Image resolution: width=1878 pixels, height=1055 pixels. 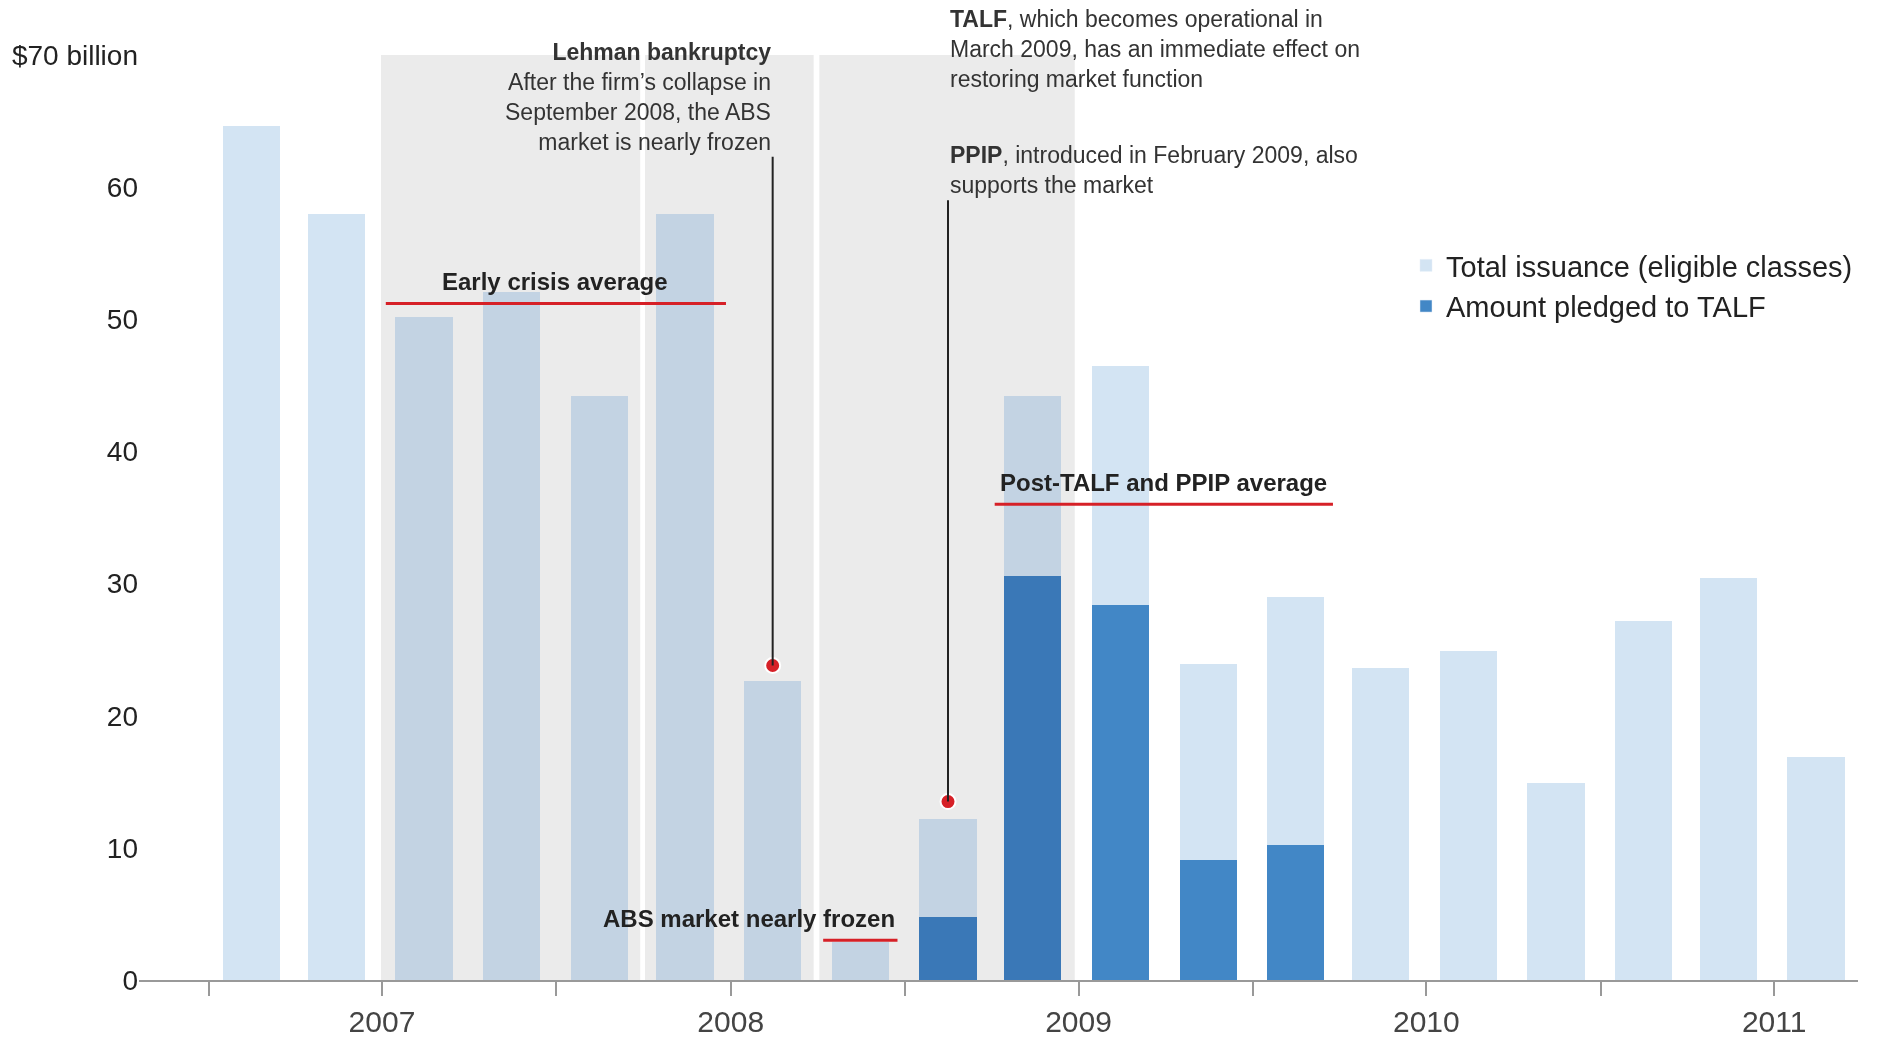 I want to click on series-label: Early crisis average, so click(x=555, y=281).